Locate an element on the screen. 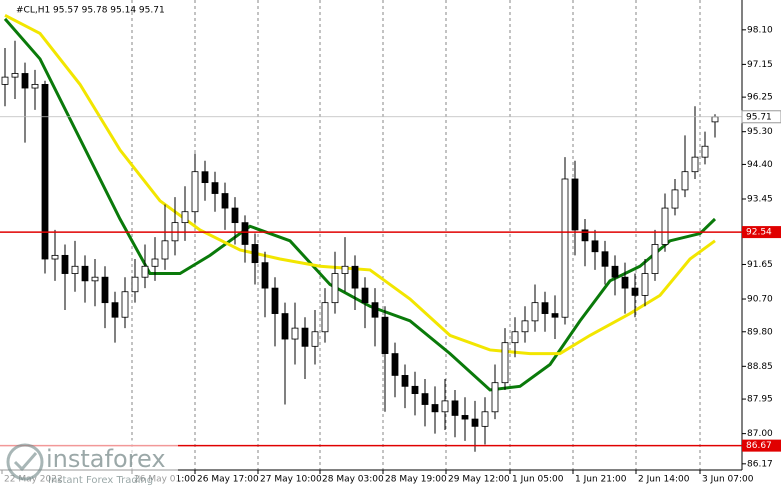  x-tick-label: 27 May 10:00 is located at coordinates (291, 480).